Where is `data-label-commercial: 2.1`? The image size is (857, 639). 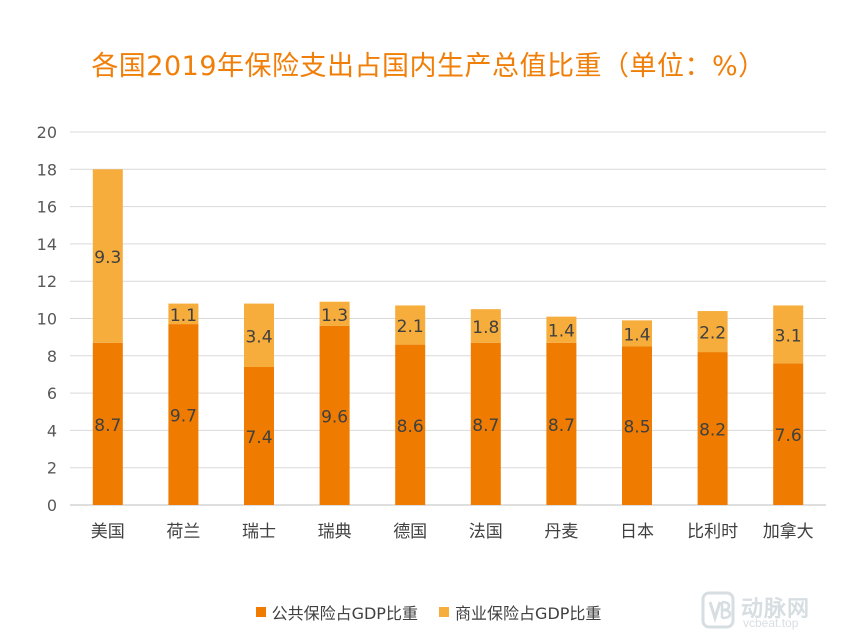 data-label-commercial: 2.1 is located at coordinates (410, 327).